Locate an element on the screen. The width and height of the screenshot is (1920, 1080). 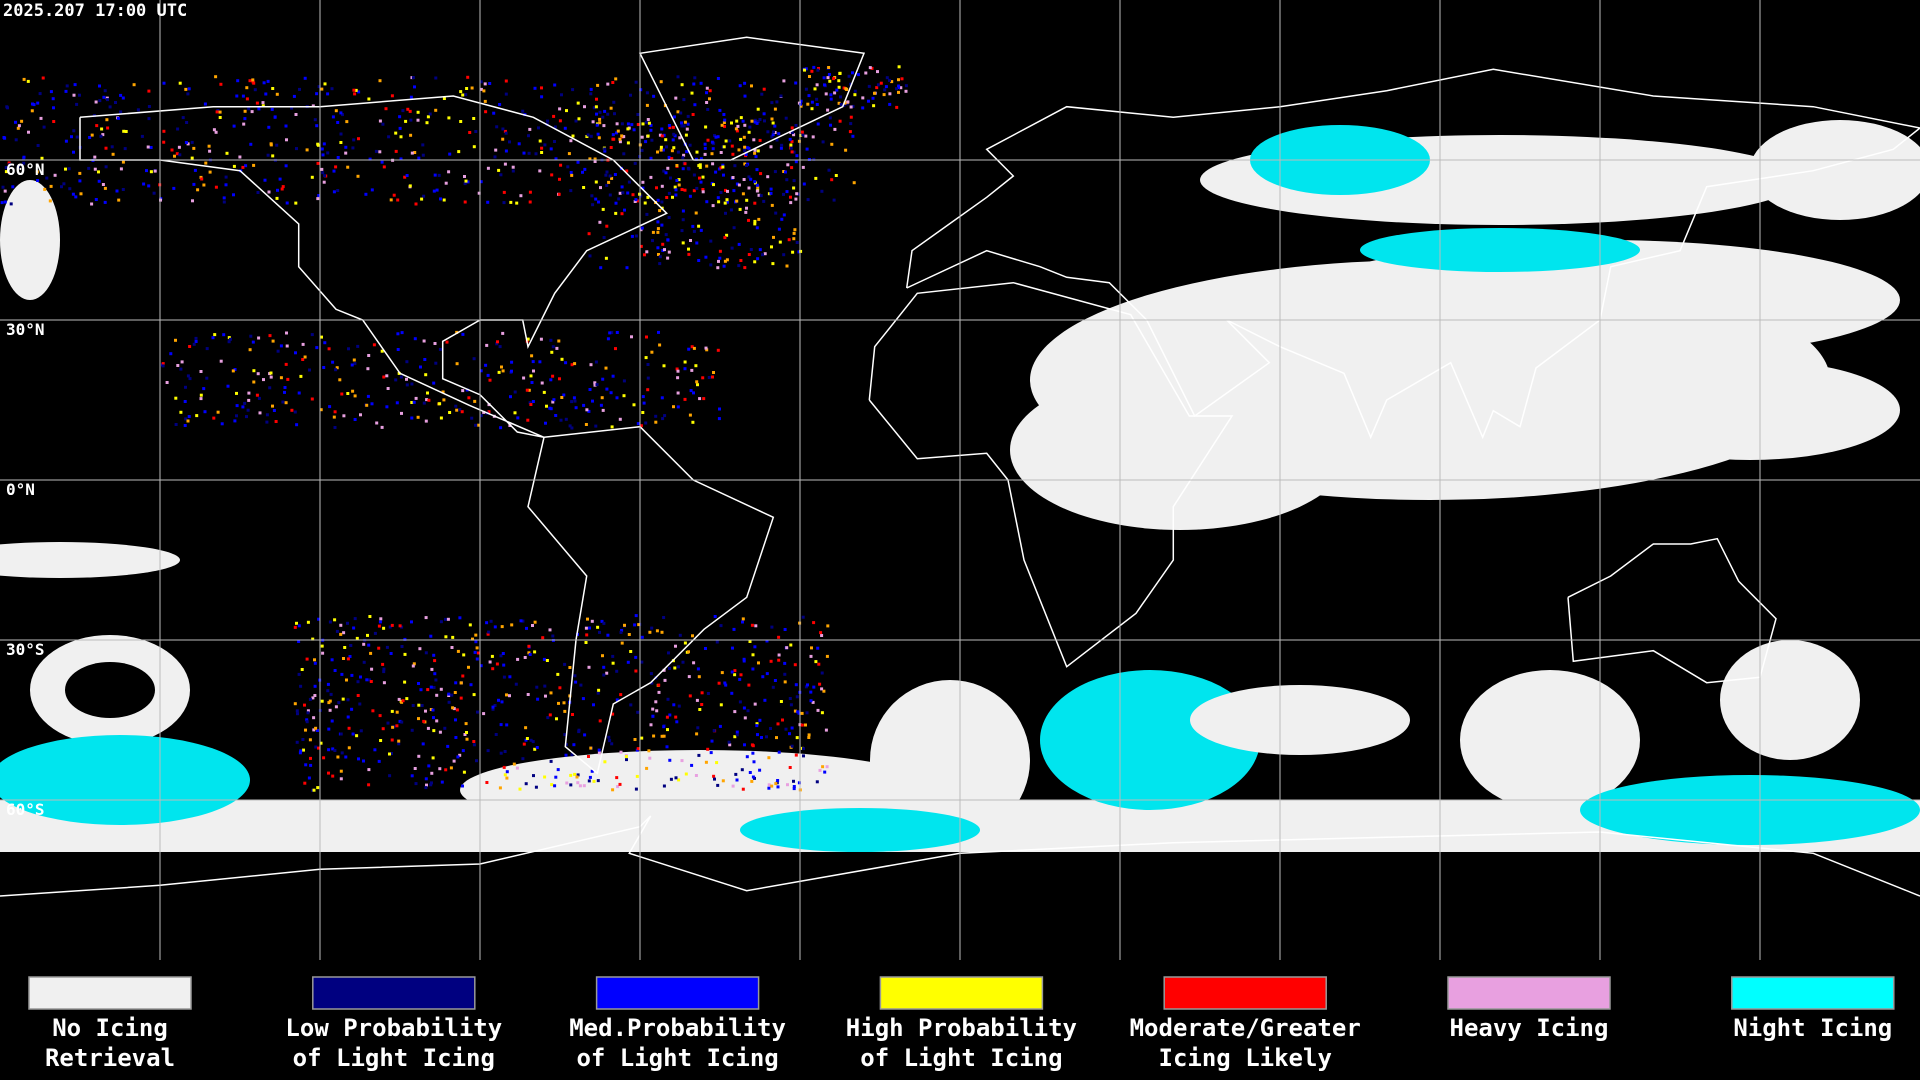
legend-swatch is located at coordinates (1245, 993).